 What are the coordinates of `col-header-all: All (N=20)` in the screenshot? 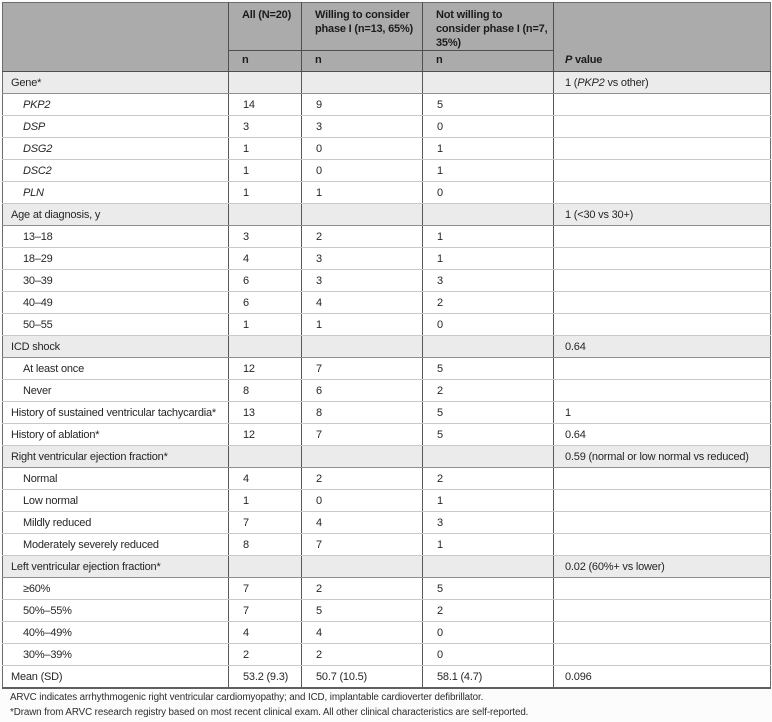 It's located at (265, 27).